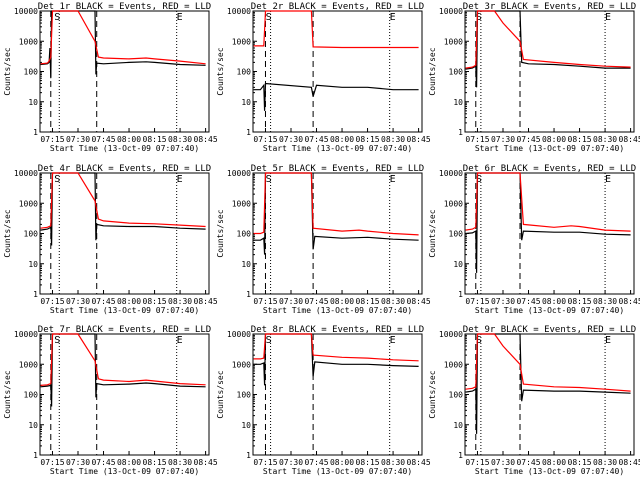 The height and width of the screenshot is (480, 640). Describe the element at coordinates (549, 169) in the screenshot. I see `panel-title: Det 6r BLACK = Events, RED = LLD` at that location.